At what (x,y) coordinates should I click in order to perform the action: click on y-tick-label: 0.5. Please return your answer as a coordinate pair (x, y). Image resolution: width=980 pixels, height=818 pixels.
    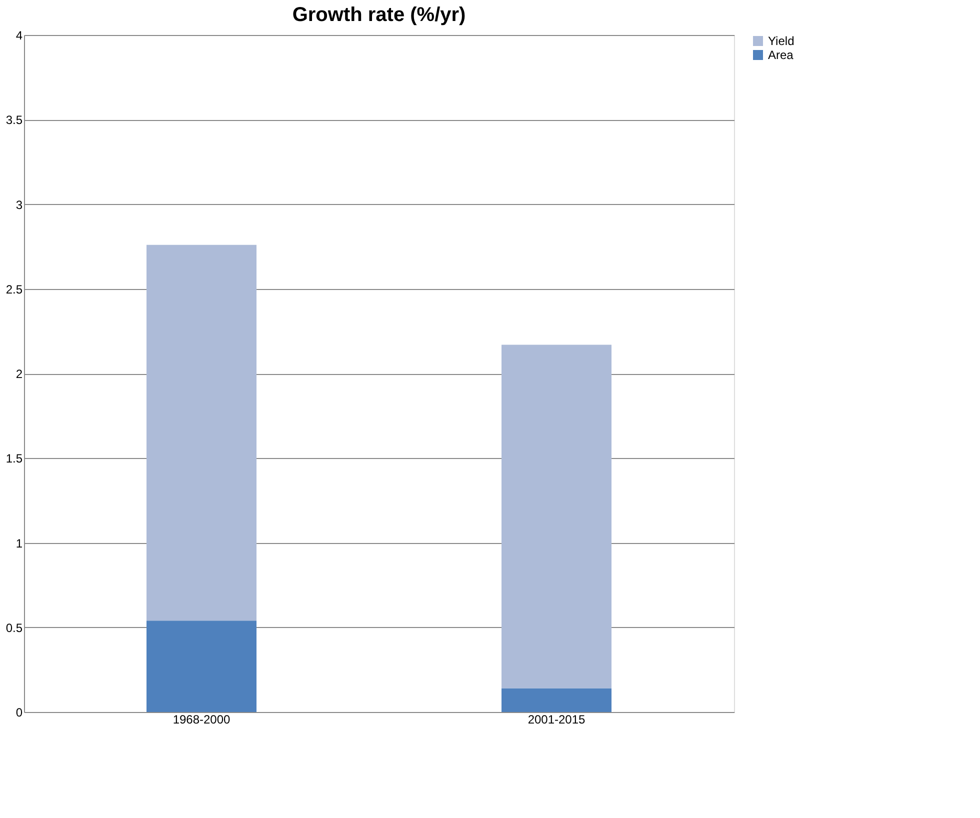
    Looking at the image, I should click on (14, 627).